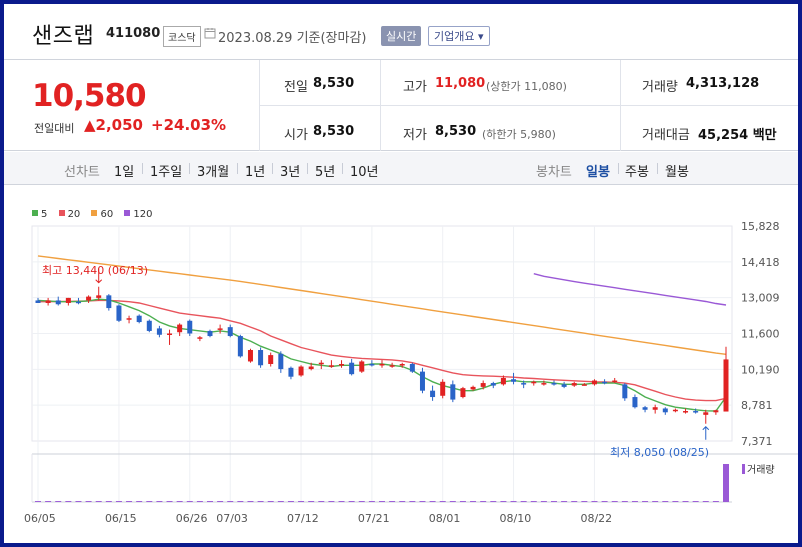 The width and height of the screenshot is (802, 547). What do you see at coordinates (519, 134) in the screenshot?
I see `lower-limit: (하한가 5,980)` at bounding box center [519, 134].